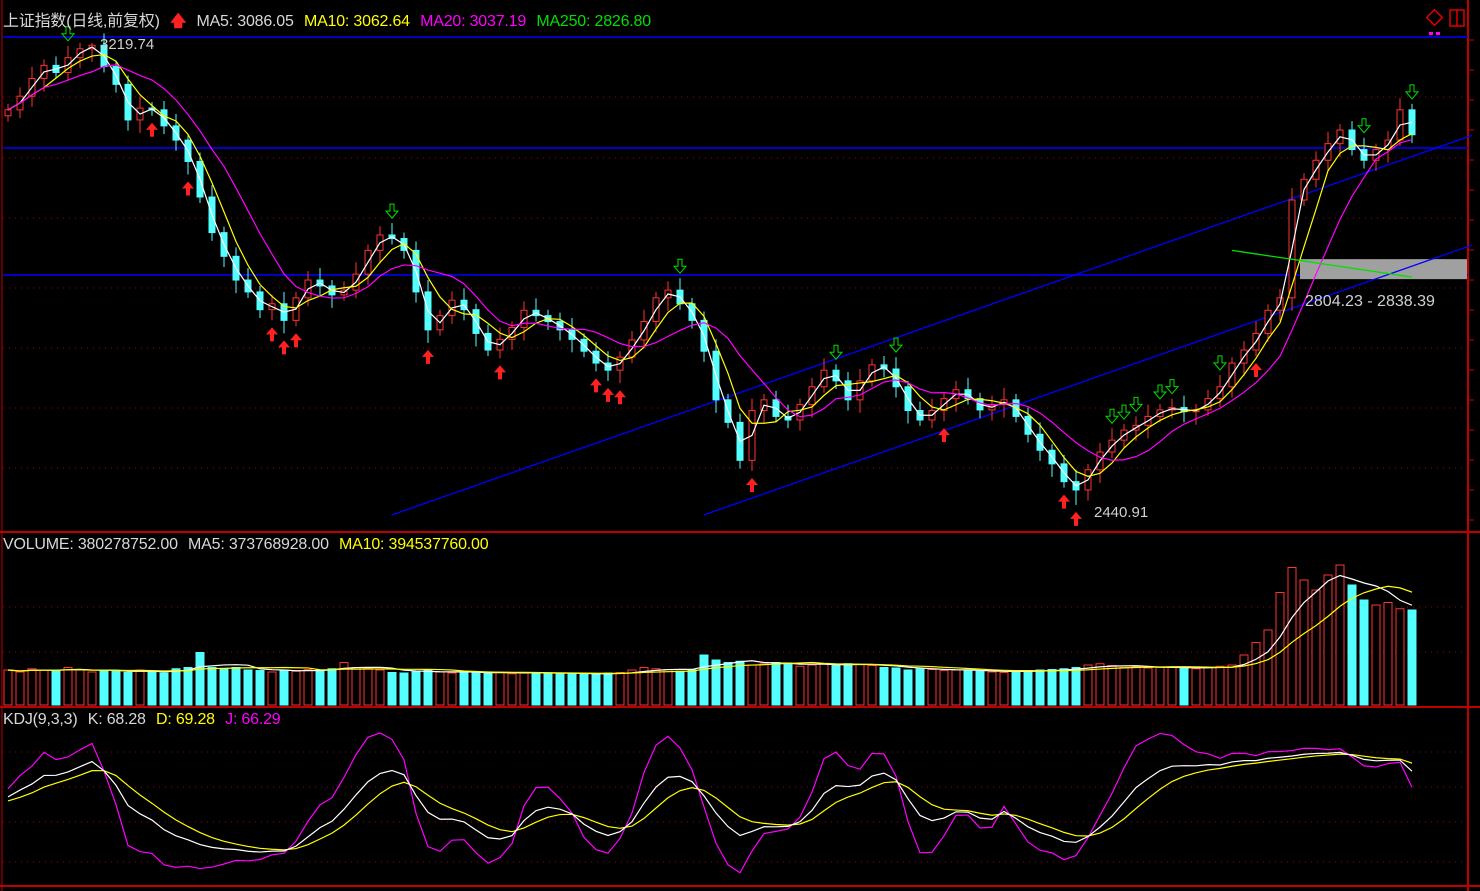  Describe the element at coordinates (258, 544) in the screenshot. I see `volume-ma5-value: MA5: 373768928.00` at that location.